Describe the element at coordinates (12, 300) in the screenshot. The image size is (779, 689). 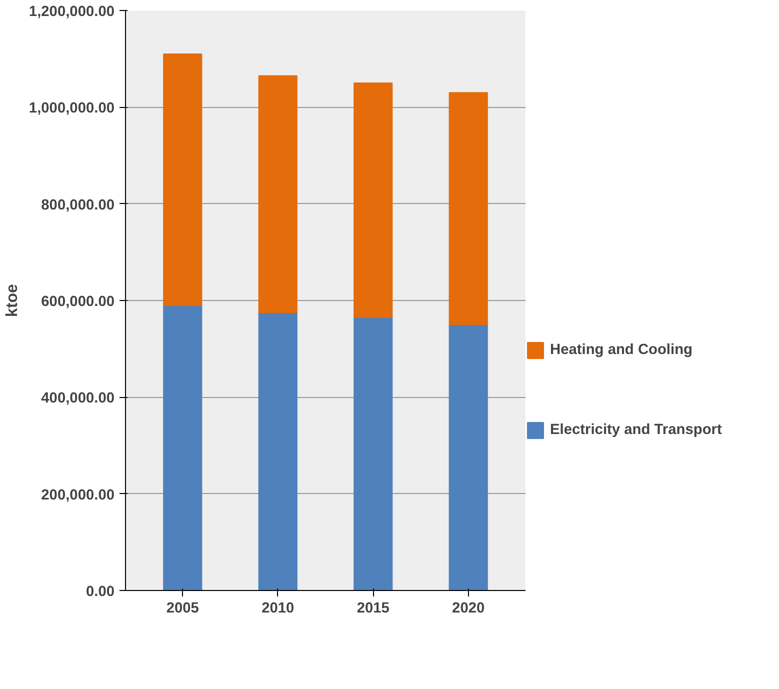
I see `y-axis-title: ktoe` at that location.